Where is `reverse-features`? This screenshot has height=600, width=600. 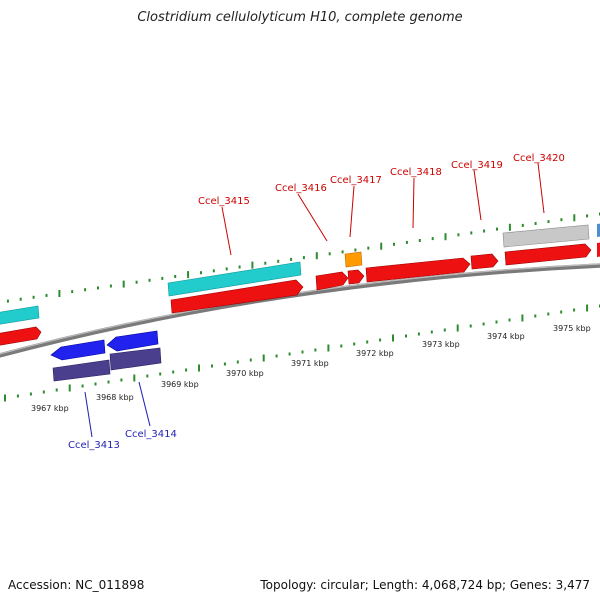
reverse-features is located at coordinates (106, 356).